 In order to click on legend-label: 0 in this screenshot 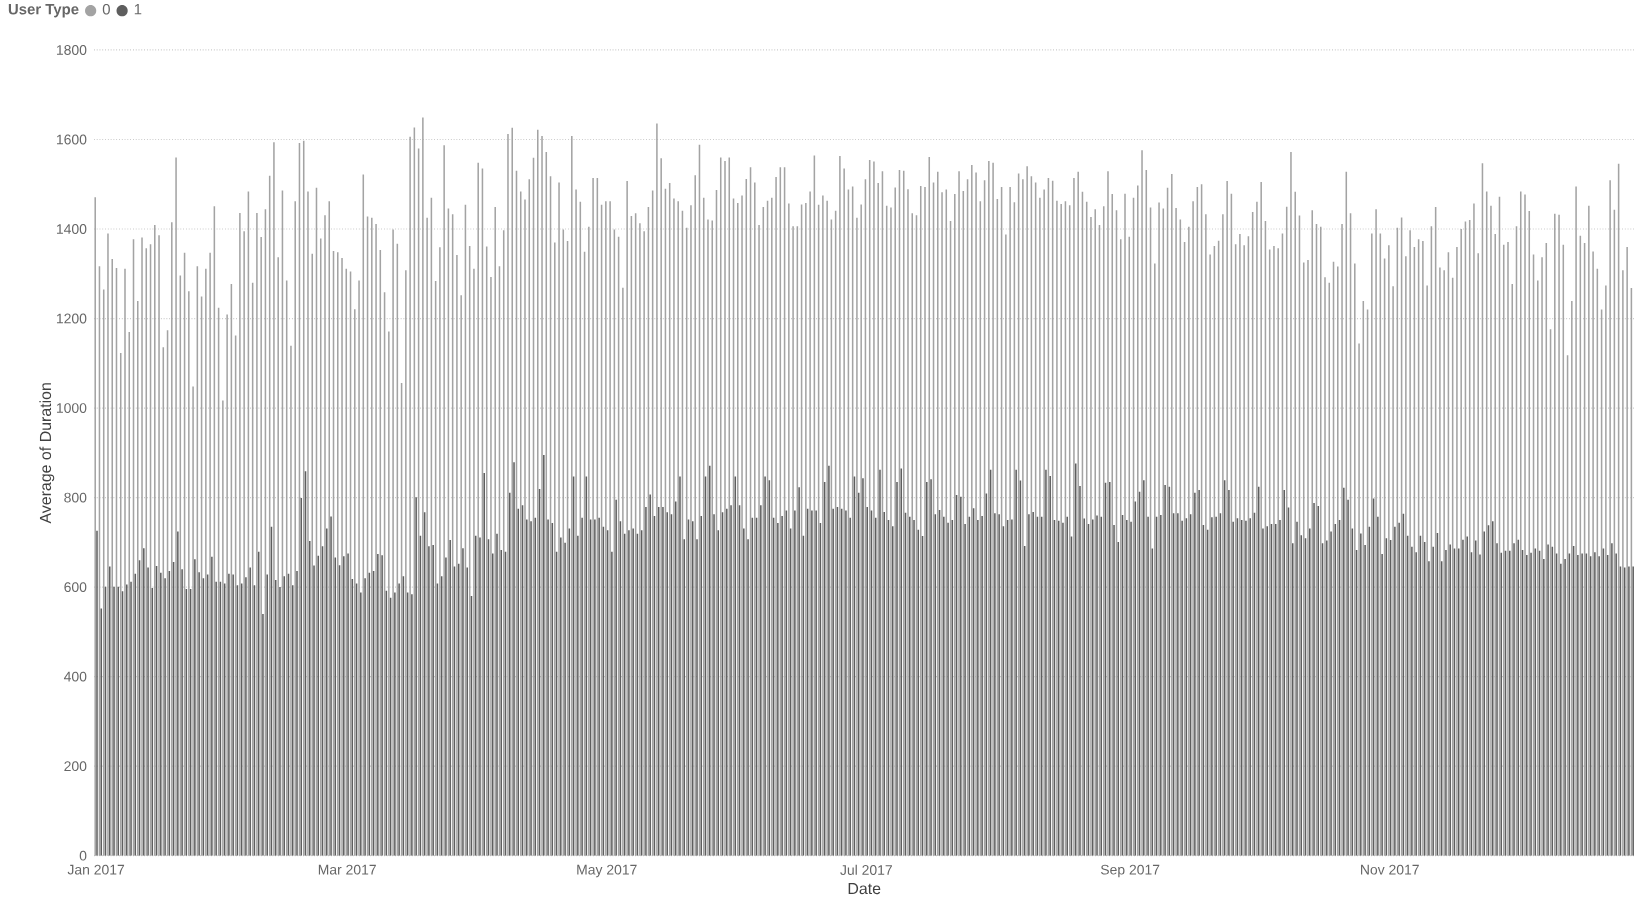, I will do `click(106, 9)`.